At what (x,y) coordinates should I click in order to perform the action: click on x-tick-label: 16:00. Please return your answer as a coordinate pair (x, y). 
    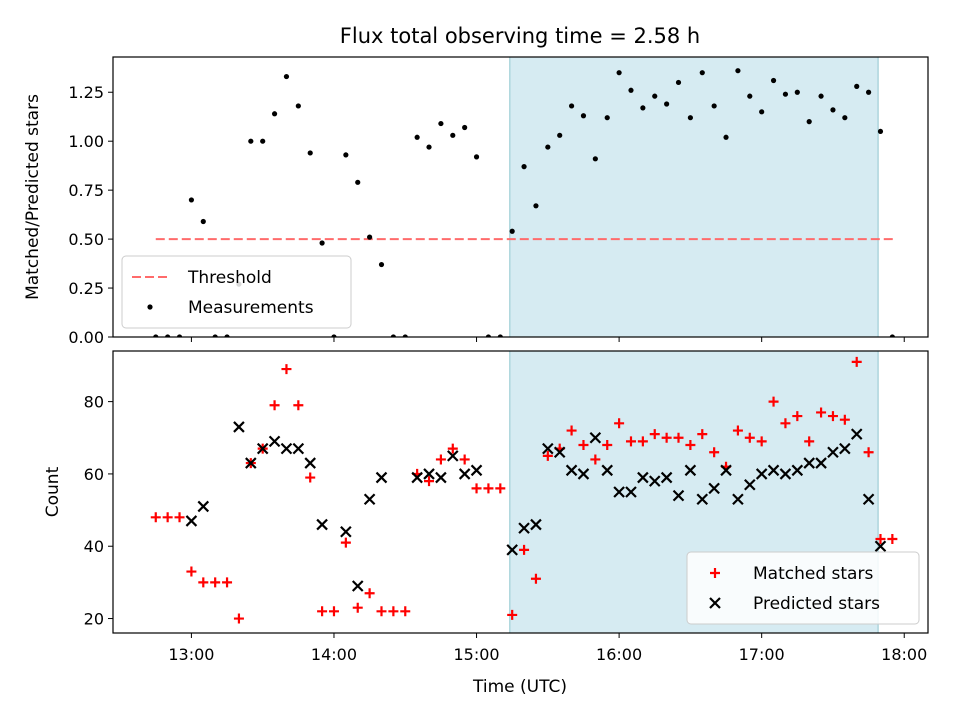
    Looking at the image, I should click on (619, 654).